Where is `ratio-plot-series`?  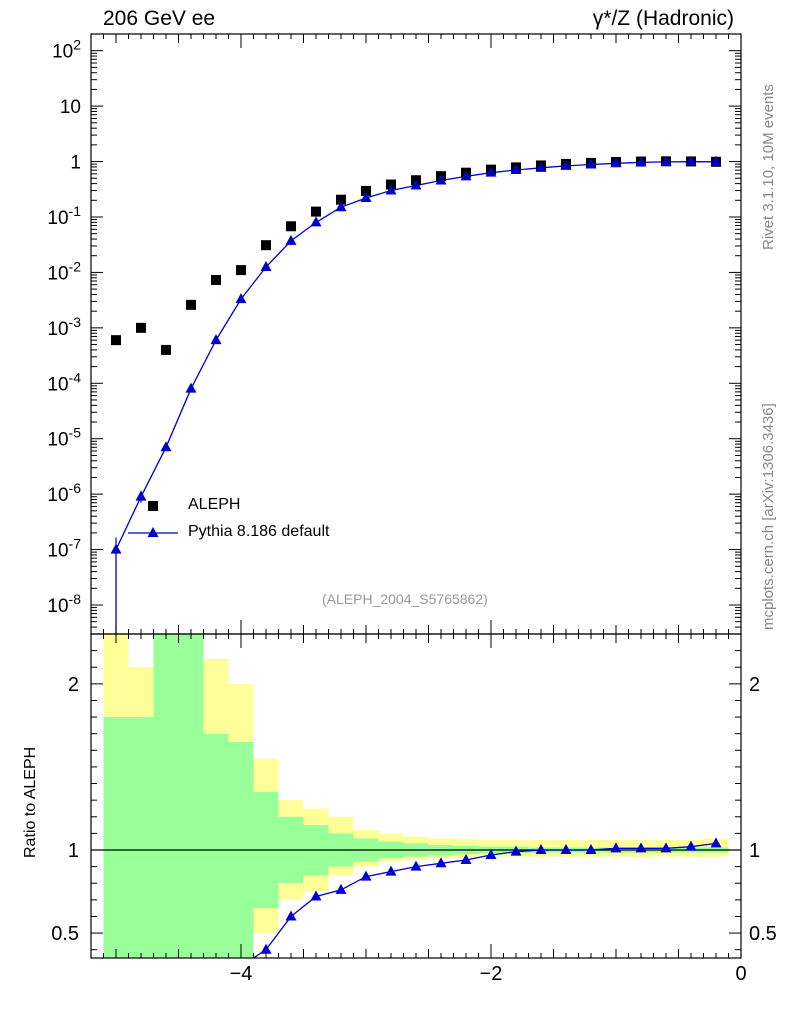
ratio-plot-series is located at coordinates (416, 898).